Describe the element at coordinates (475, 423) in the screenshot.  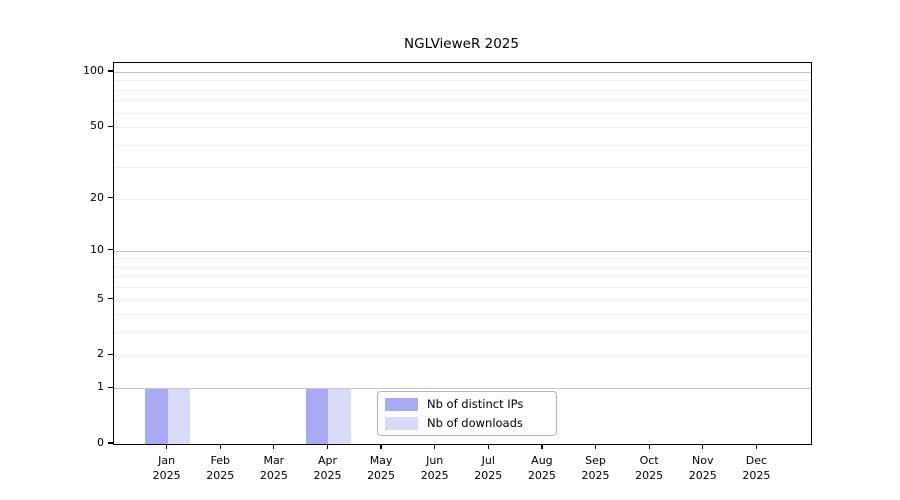
I see `legend-label: Nb of downloads` at that location.